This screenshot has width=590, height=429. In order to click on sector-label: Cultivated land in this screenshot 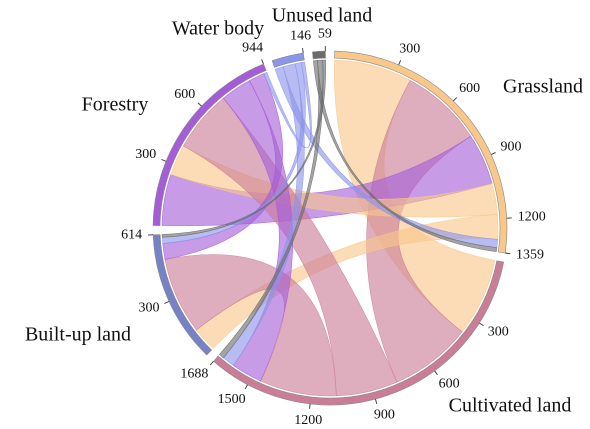, I will do `click(510, 406)`.